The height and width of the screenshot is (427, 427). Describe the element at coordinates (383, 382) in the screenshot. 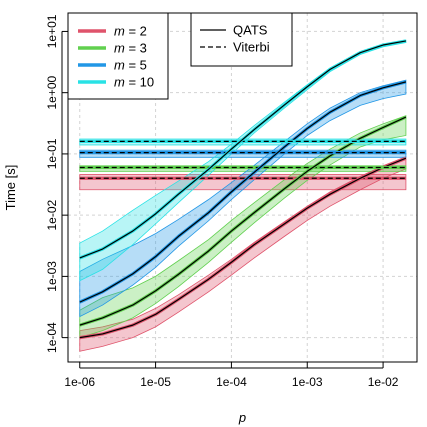

I see `x-tick-label: 1e-02` at that location.